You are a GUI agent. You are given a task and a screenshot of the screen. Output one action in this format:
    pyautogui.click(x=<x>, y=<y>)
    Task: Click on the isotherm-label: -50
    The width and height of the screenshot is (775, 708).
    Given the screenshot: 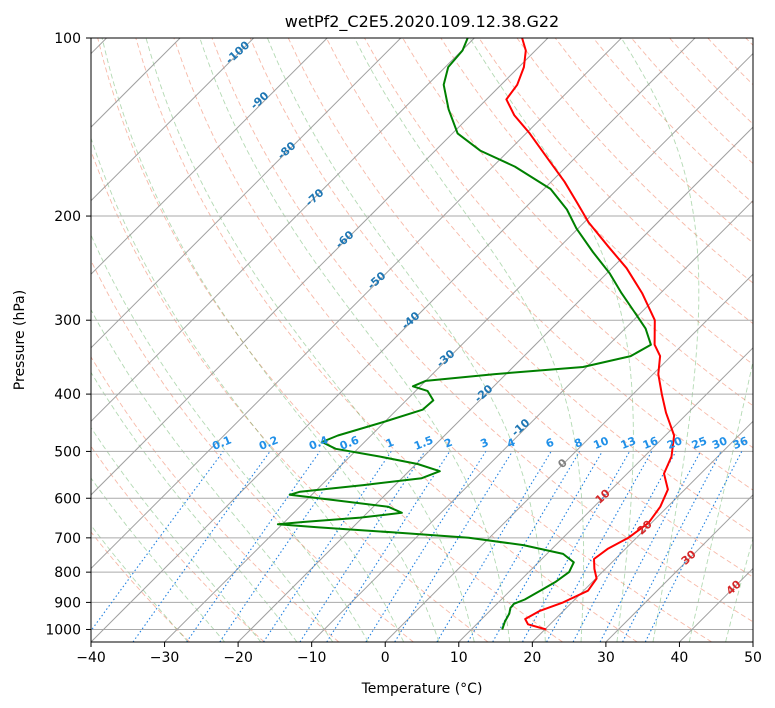 What is the action you would take?
    pyautogui.click(x=377, y=280)
    